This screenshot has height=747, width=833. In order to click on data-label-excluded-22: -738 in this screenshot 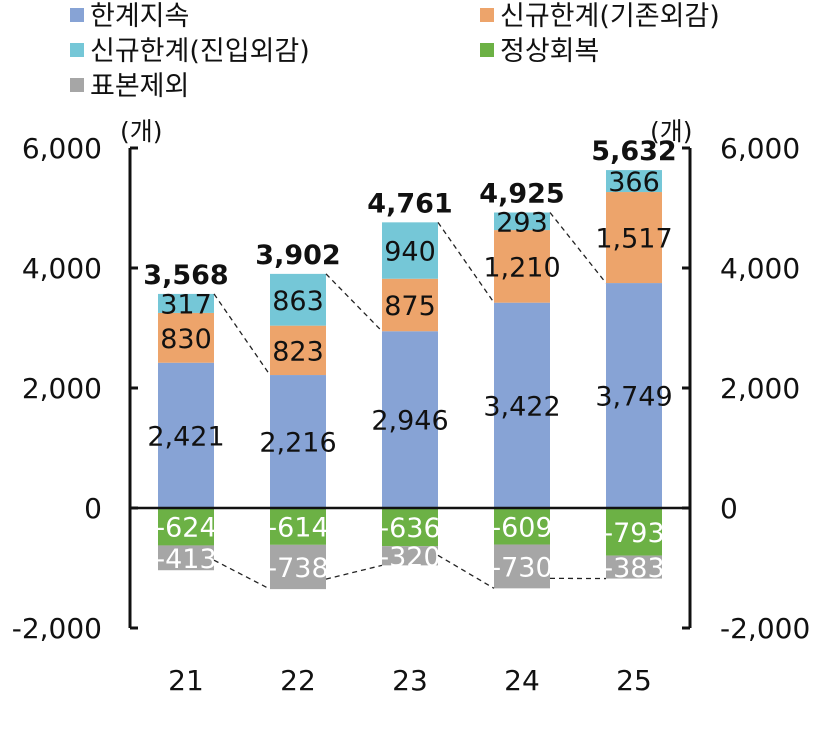, I will do `click(297, 568)`.